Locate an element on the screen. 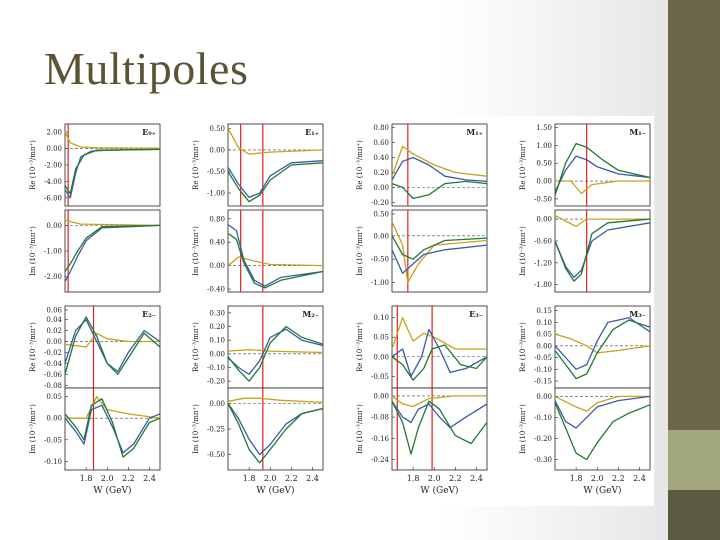  panel-label: M₂₋ is located at coordinates (310, 314).